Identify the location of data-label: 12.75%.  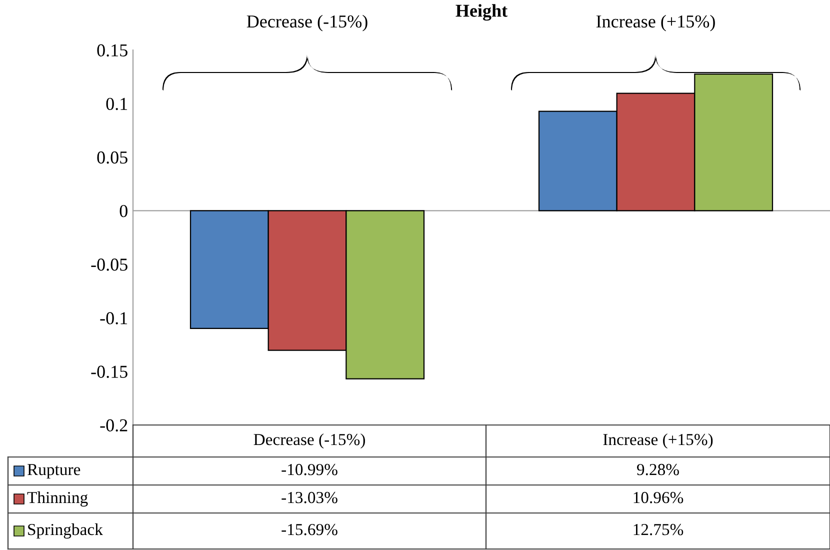
(659, 530).